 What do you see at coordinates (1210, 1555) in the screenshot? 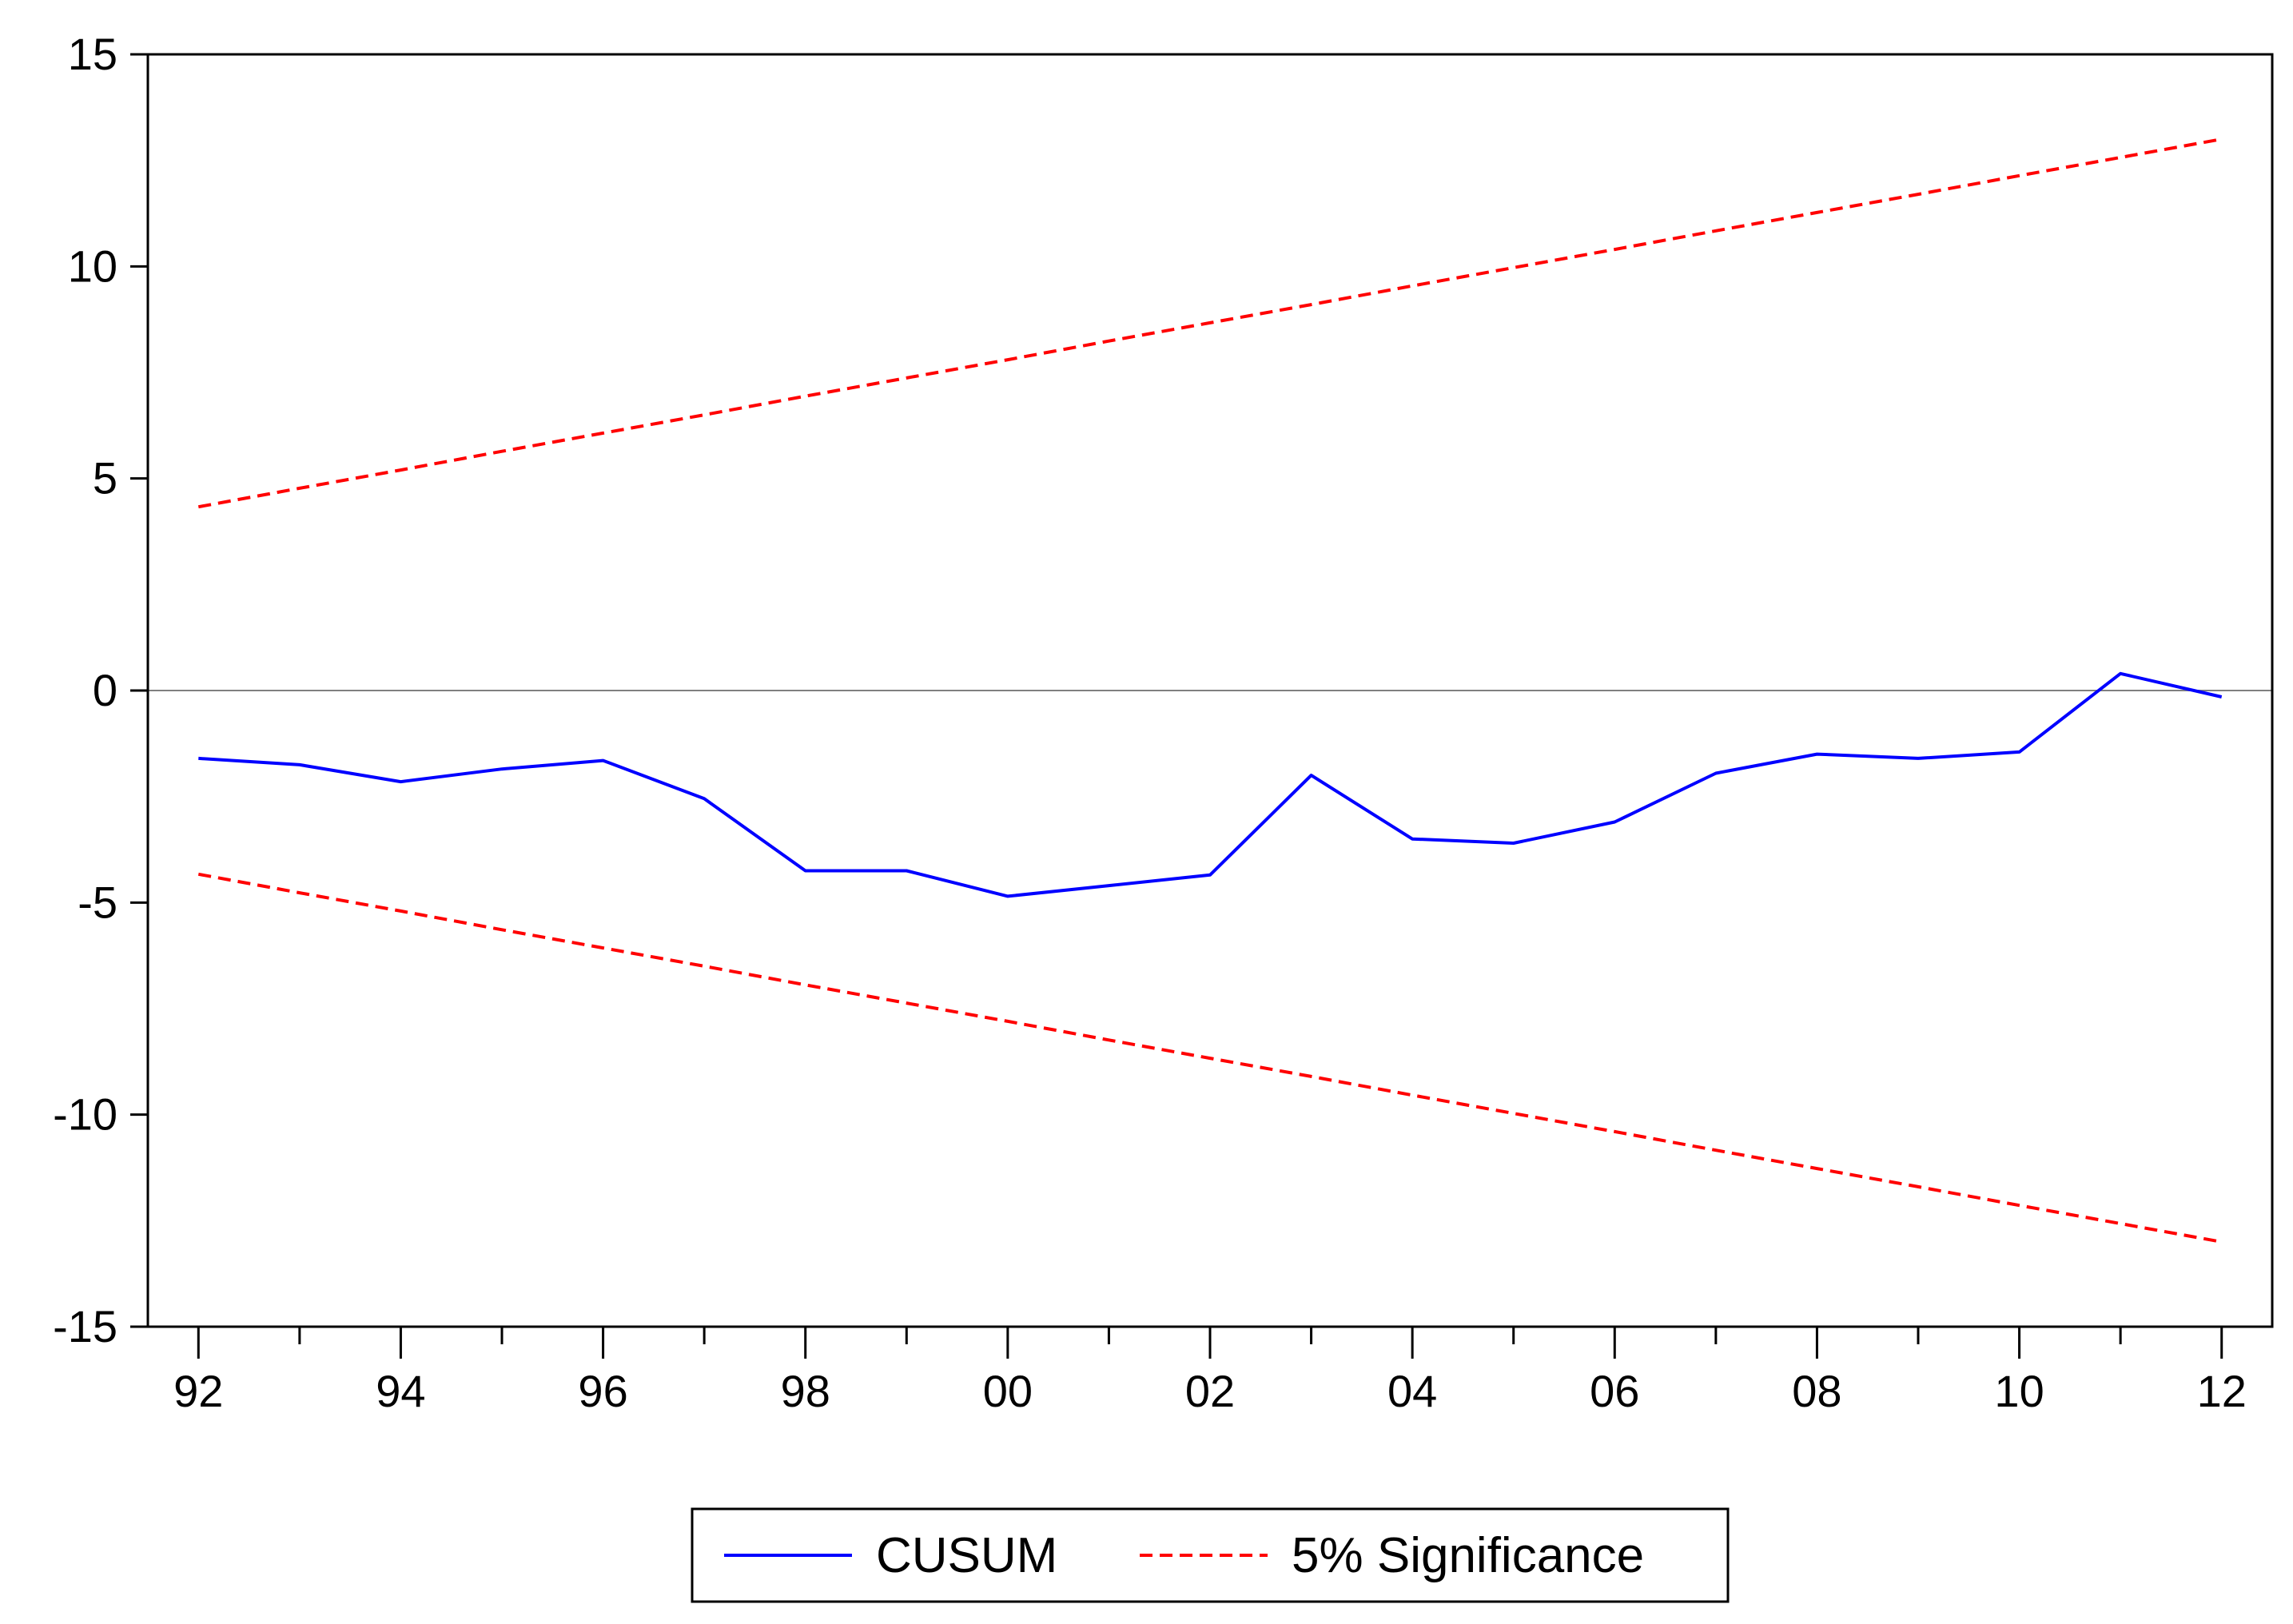
I see `legend: CUSUM 5% Significance` at bounding box center [1210, 1555].